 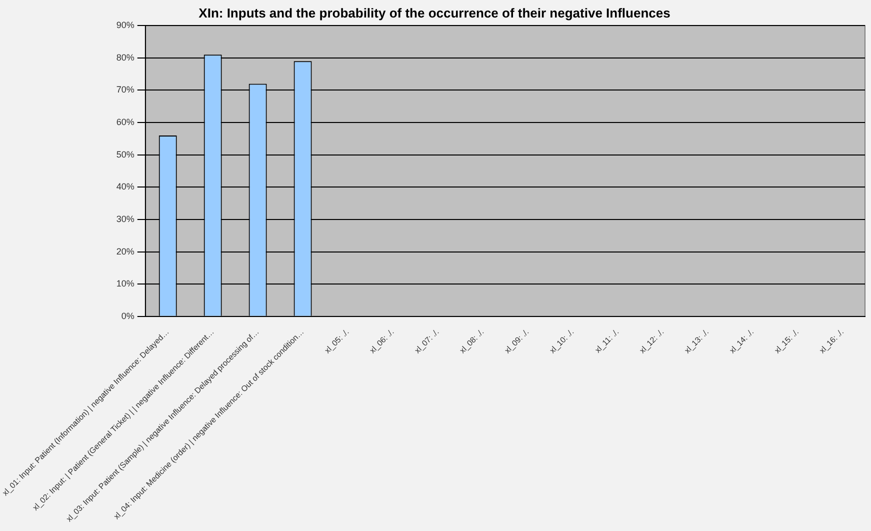 I want to click on y-tick-label: 70%, so click(x=125, y=89).